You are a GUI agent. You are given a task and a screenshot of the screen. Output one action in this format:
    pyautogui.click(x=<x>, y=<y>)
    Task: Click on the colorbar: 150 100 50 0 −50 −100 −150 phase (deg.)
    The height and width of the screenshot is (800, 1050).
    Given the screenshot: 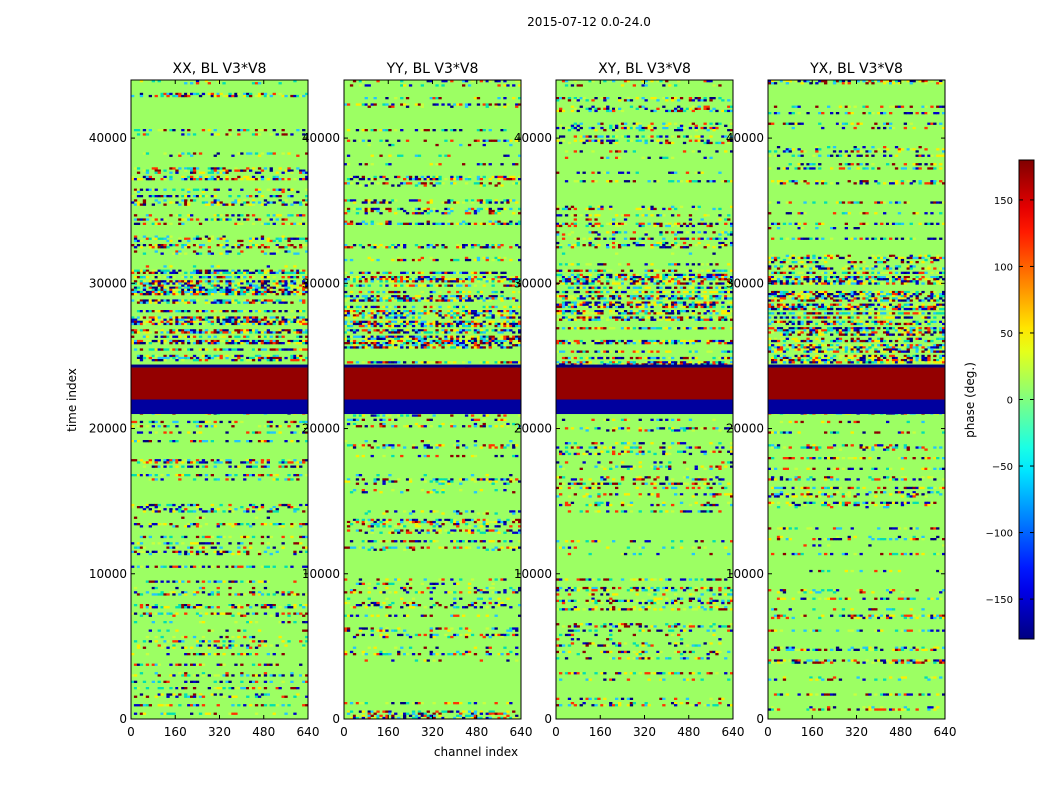 What is the action you would take?
    pyautogui.click(x=999, y=399)
    